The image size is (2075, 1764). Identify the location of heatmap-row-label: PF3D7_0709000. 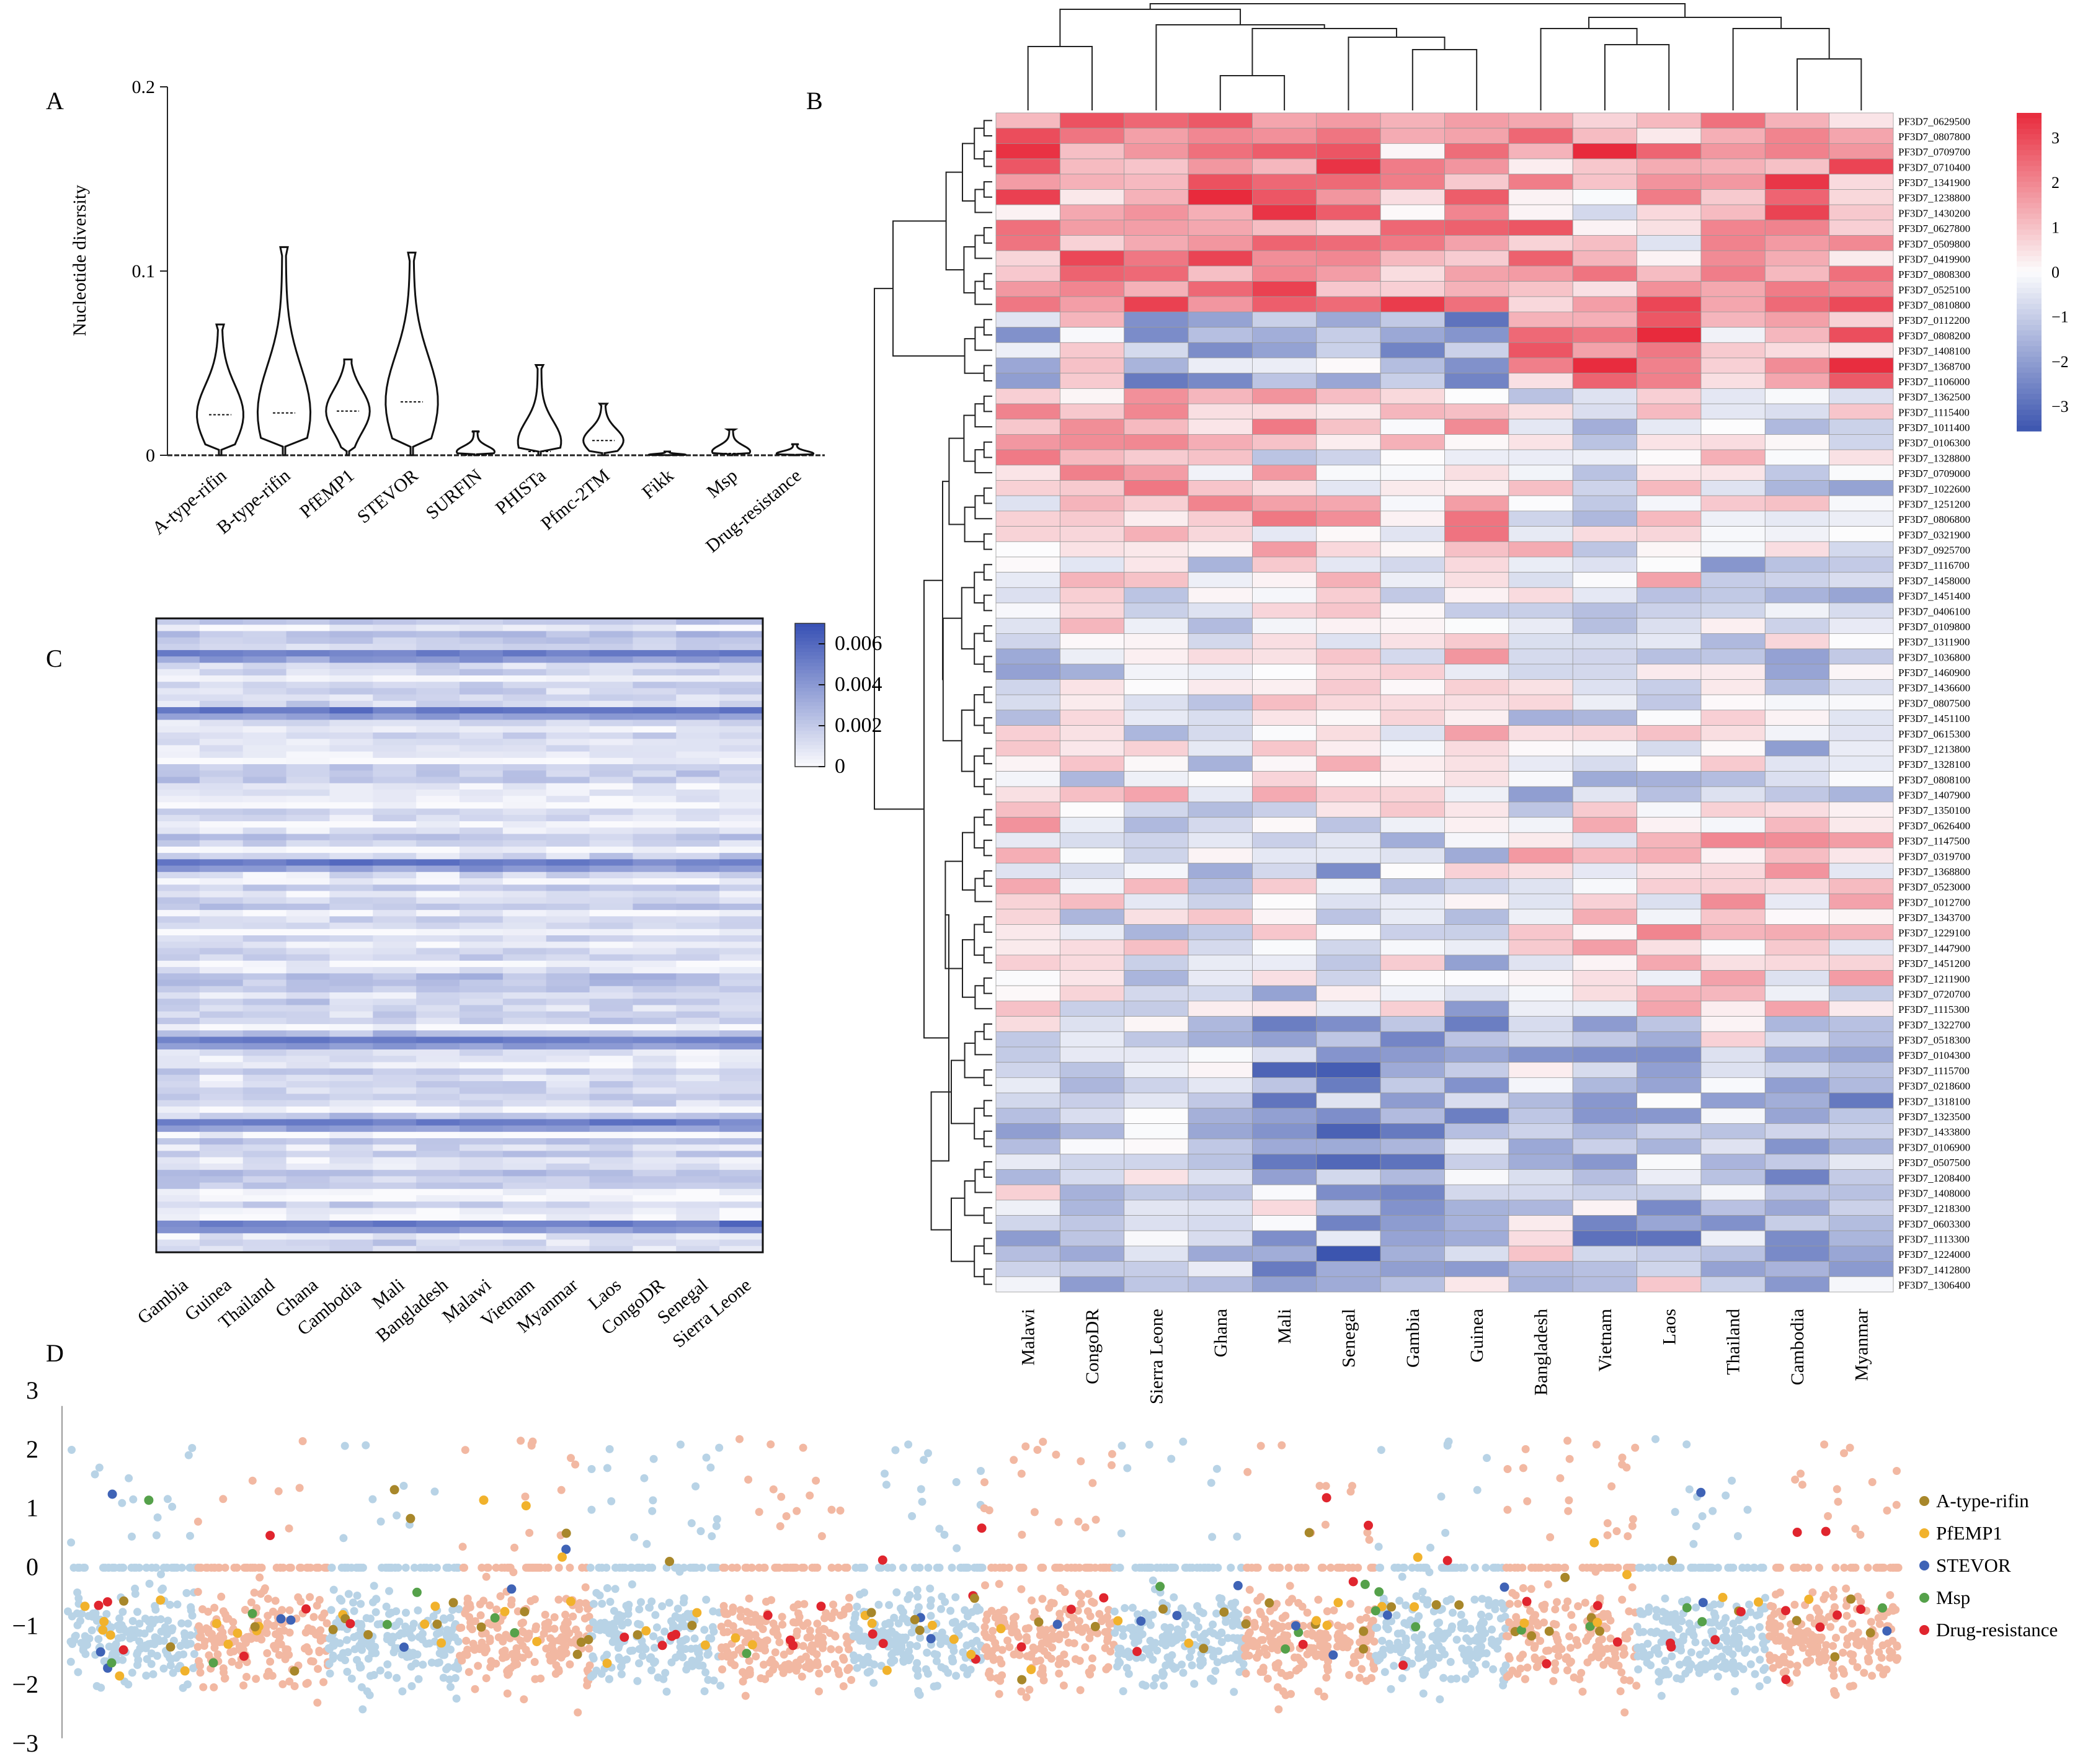
(1934, 473).